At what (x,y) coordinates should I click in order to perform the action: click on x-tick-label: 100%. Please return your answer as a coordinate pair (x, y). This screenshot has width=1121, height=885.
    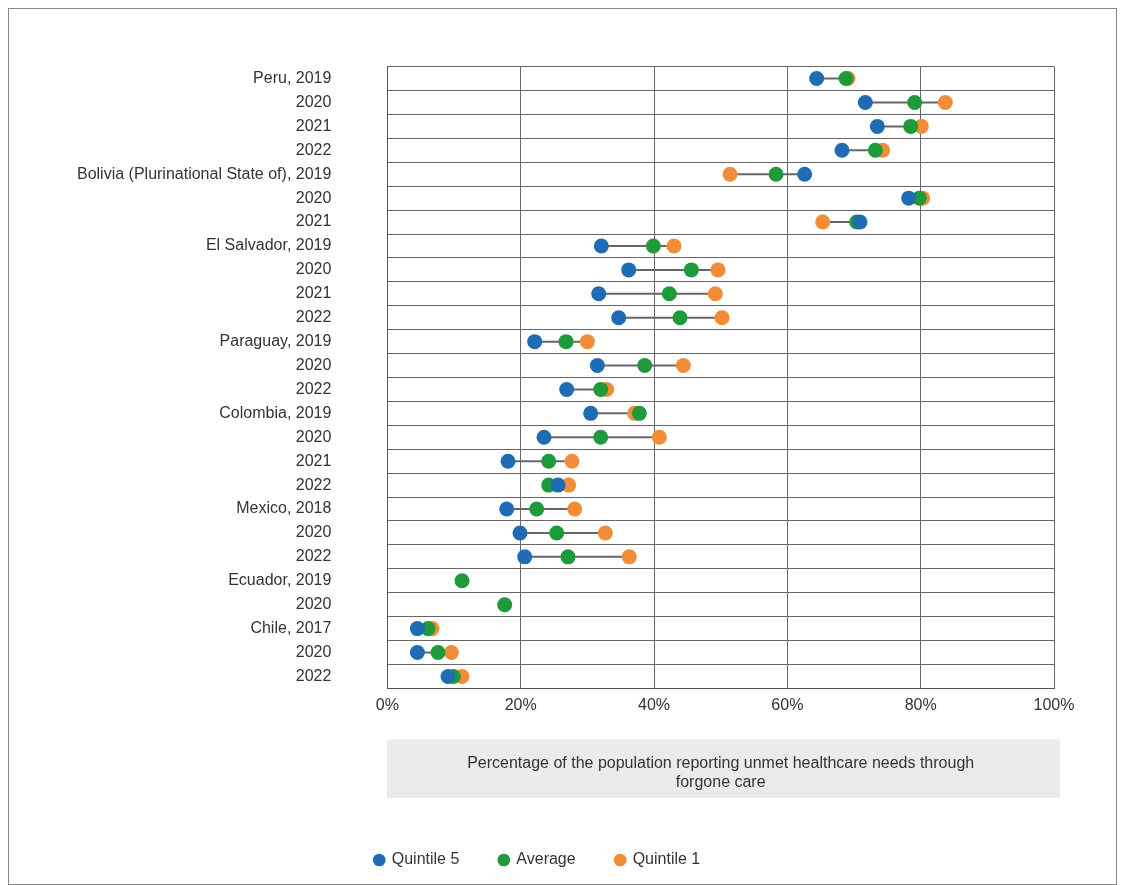
    Looking at the image, I should click on (1054, 705).